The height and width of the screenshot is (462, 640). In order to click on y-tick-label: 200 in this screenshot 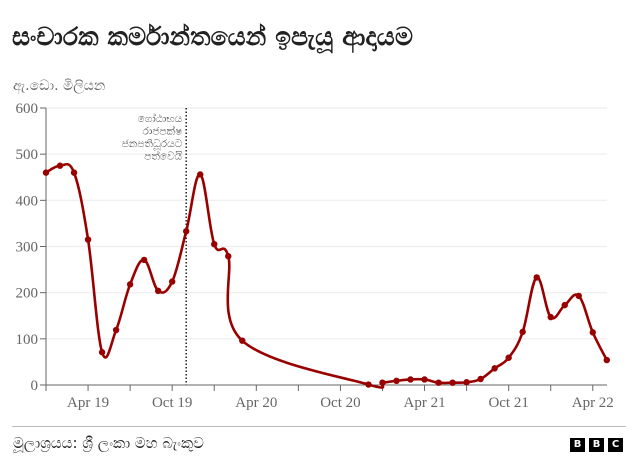, I will do `click(27, 294)`.